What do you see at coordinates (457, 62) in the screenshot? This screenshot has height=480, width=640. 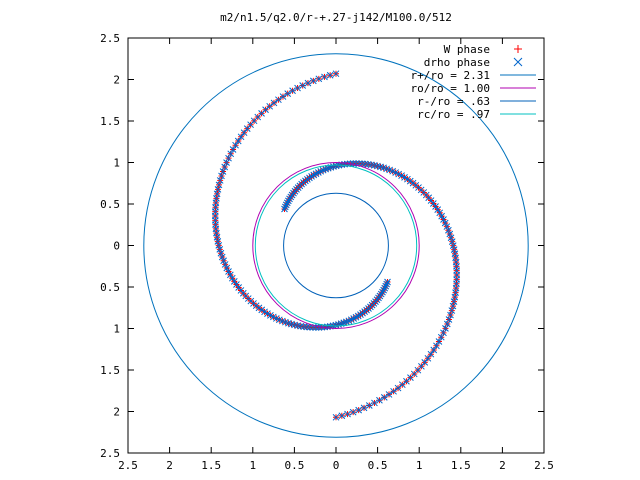 I see `legend-label: drho phase` at bounding box center [457, 62].